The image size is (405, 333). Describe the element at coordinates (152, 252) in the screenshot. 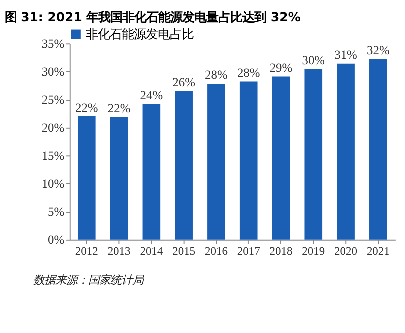

I see `x-tick-label: 2014` at that location.